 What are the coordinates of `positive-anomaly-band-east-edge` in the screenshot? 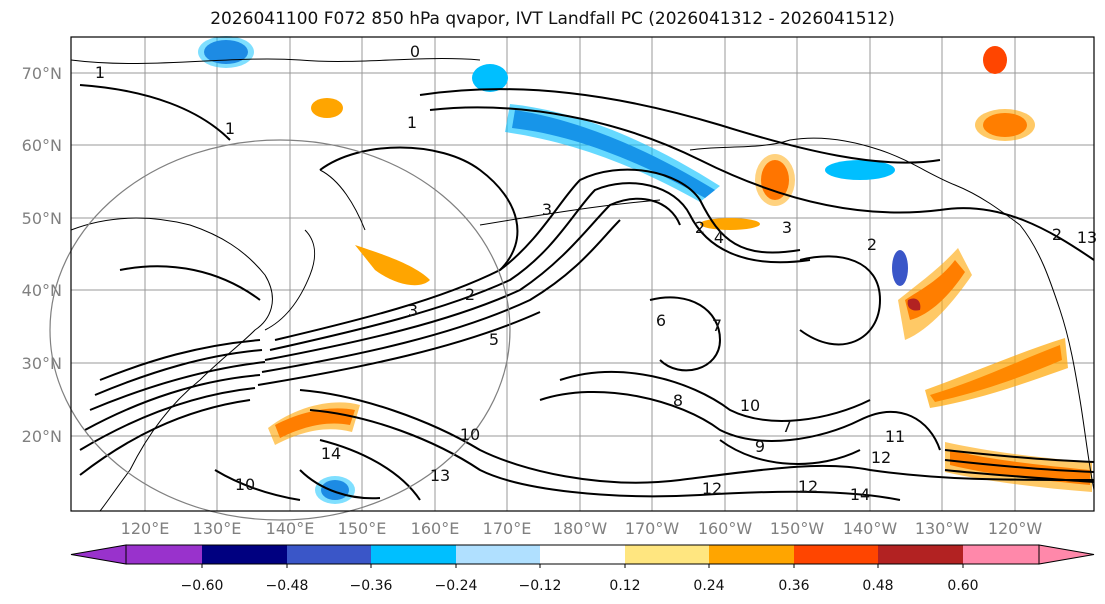 It's located at (996, 373).